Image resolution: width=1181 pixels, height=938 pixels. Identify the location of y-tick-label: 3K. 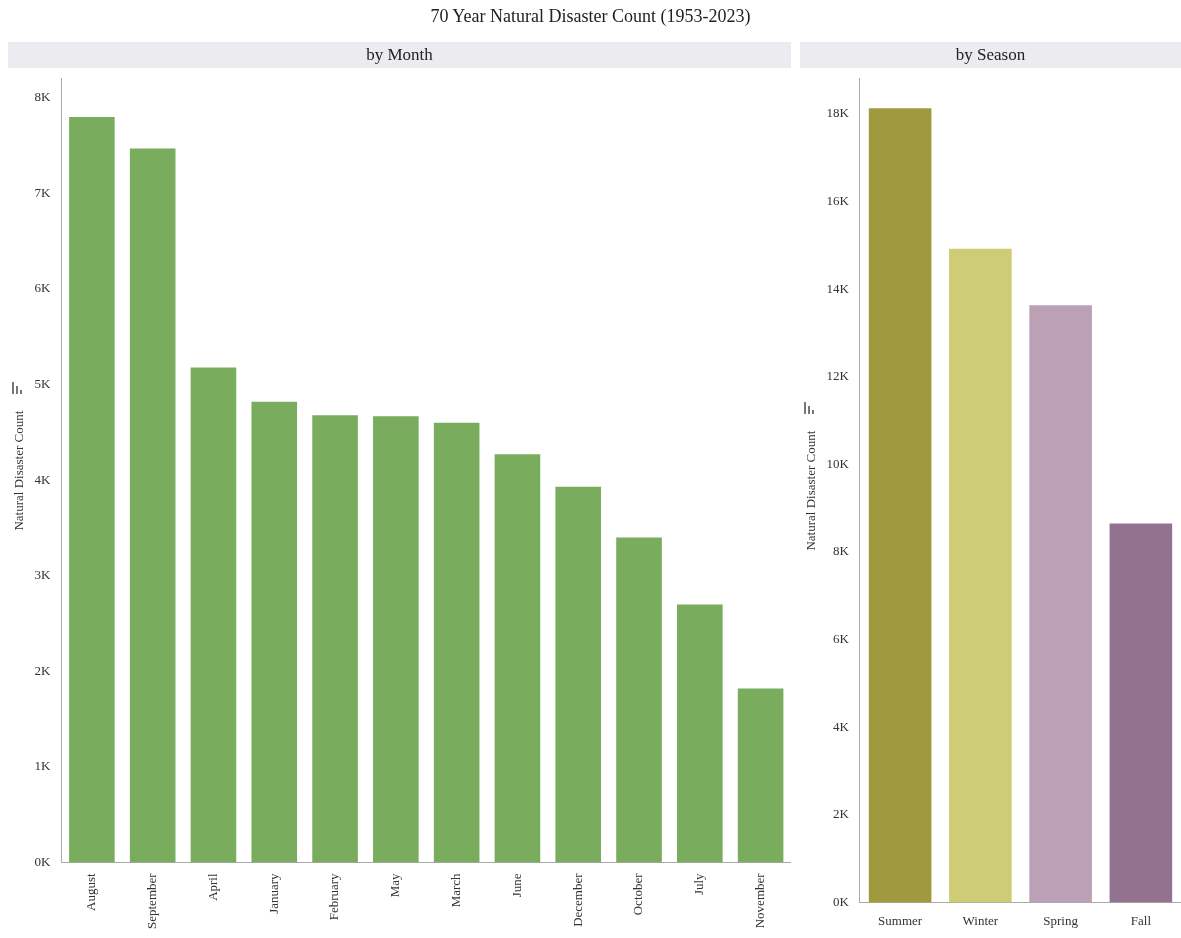
(43, 575).